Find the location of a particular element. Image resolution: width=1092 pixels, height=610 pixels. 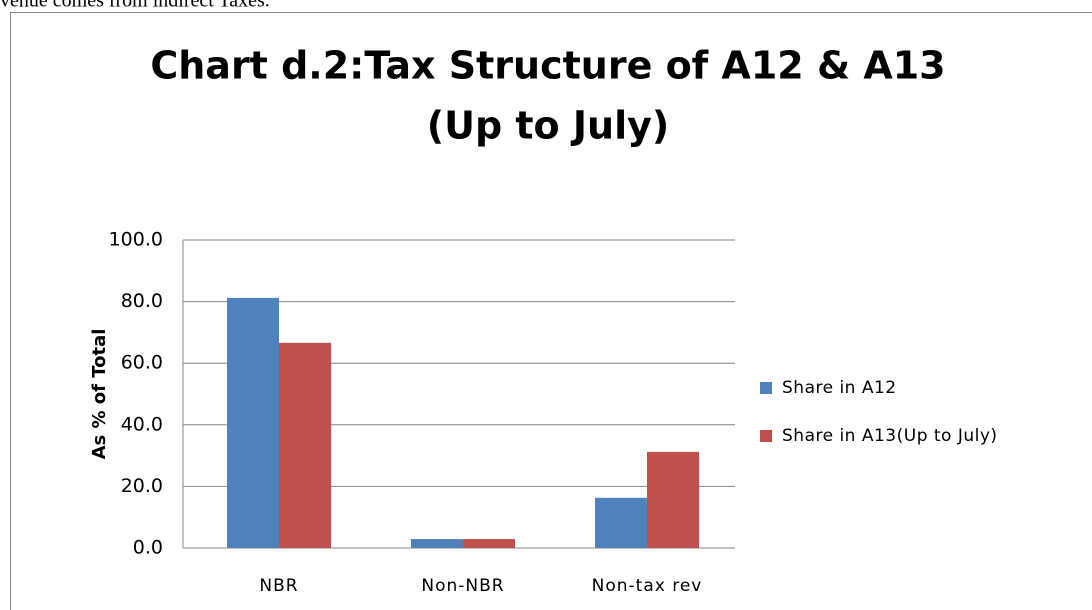

y-tick-label: 80.0 is located at coordinates (142, 301).